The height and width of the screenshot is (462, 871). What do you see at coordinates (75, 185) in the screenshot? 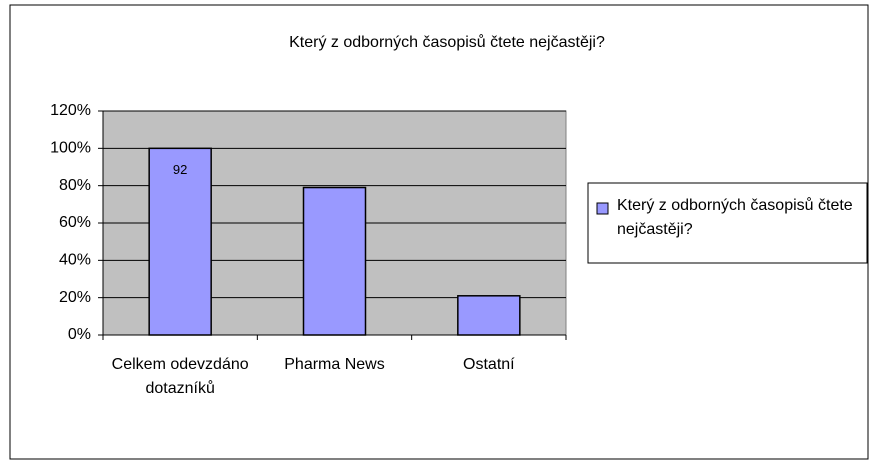
I see `y-tick-label: 80%` at bounding box center [75, 185].